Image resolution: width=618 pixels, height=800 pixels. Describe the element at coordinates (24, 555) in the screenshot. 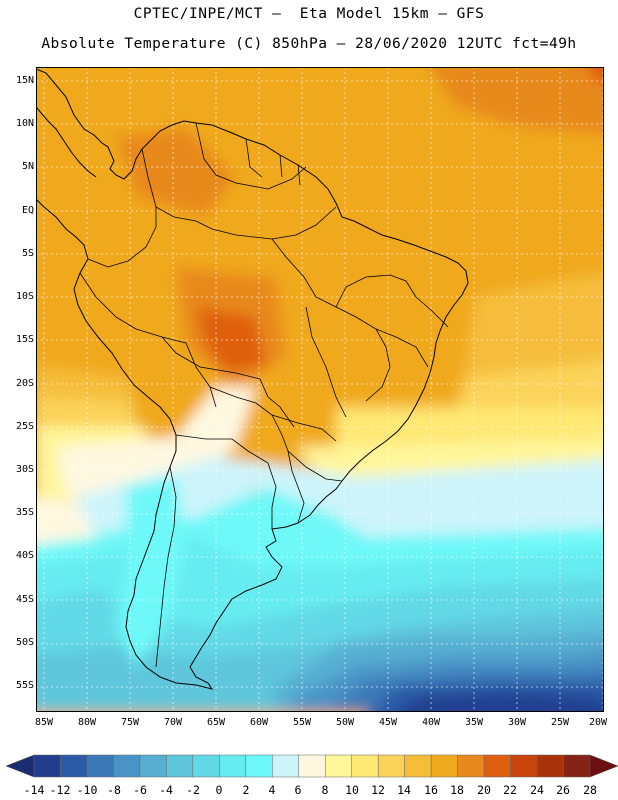

I see `lat-label-40s: 40S` at that location.